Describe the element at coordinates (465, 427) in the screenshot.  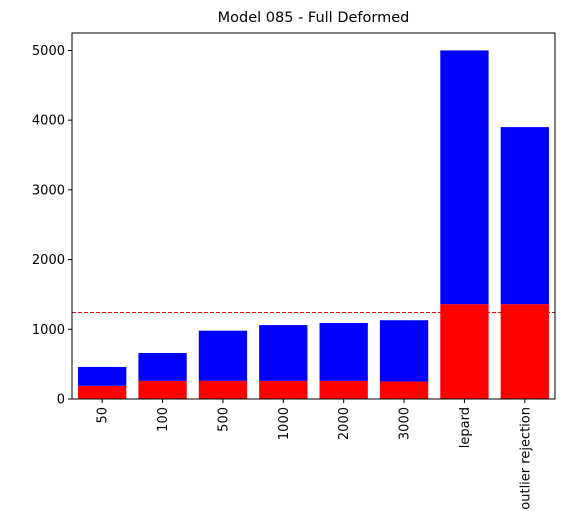
I see `x-tick-label: lepard` at that location.